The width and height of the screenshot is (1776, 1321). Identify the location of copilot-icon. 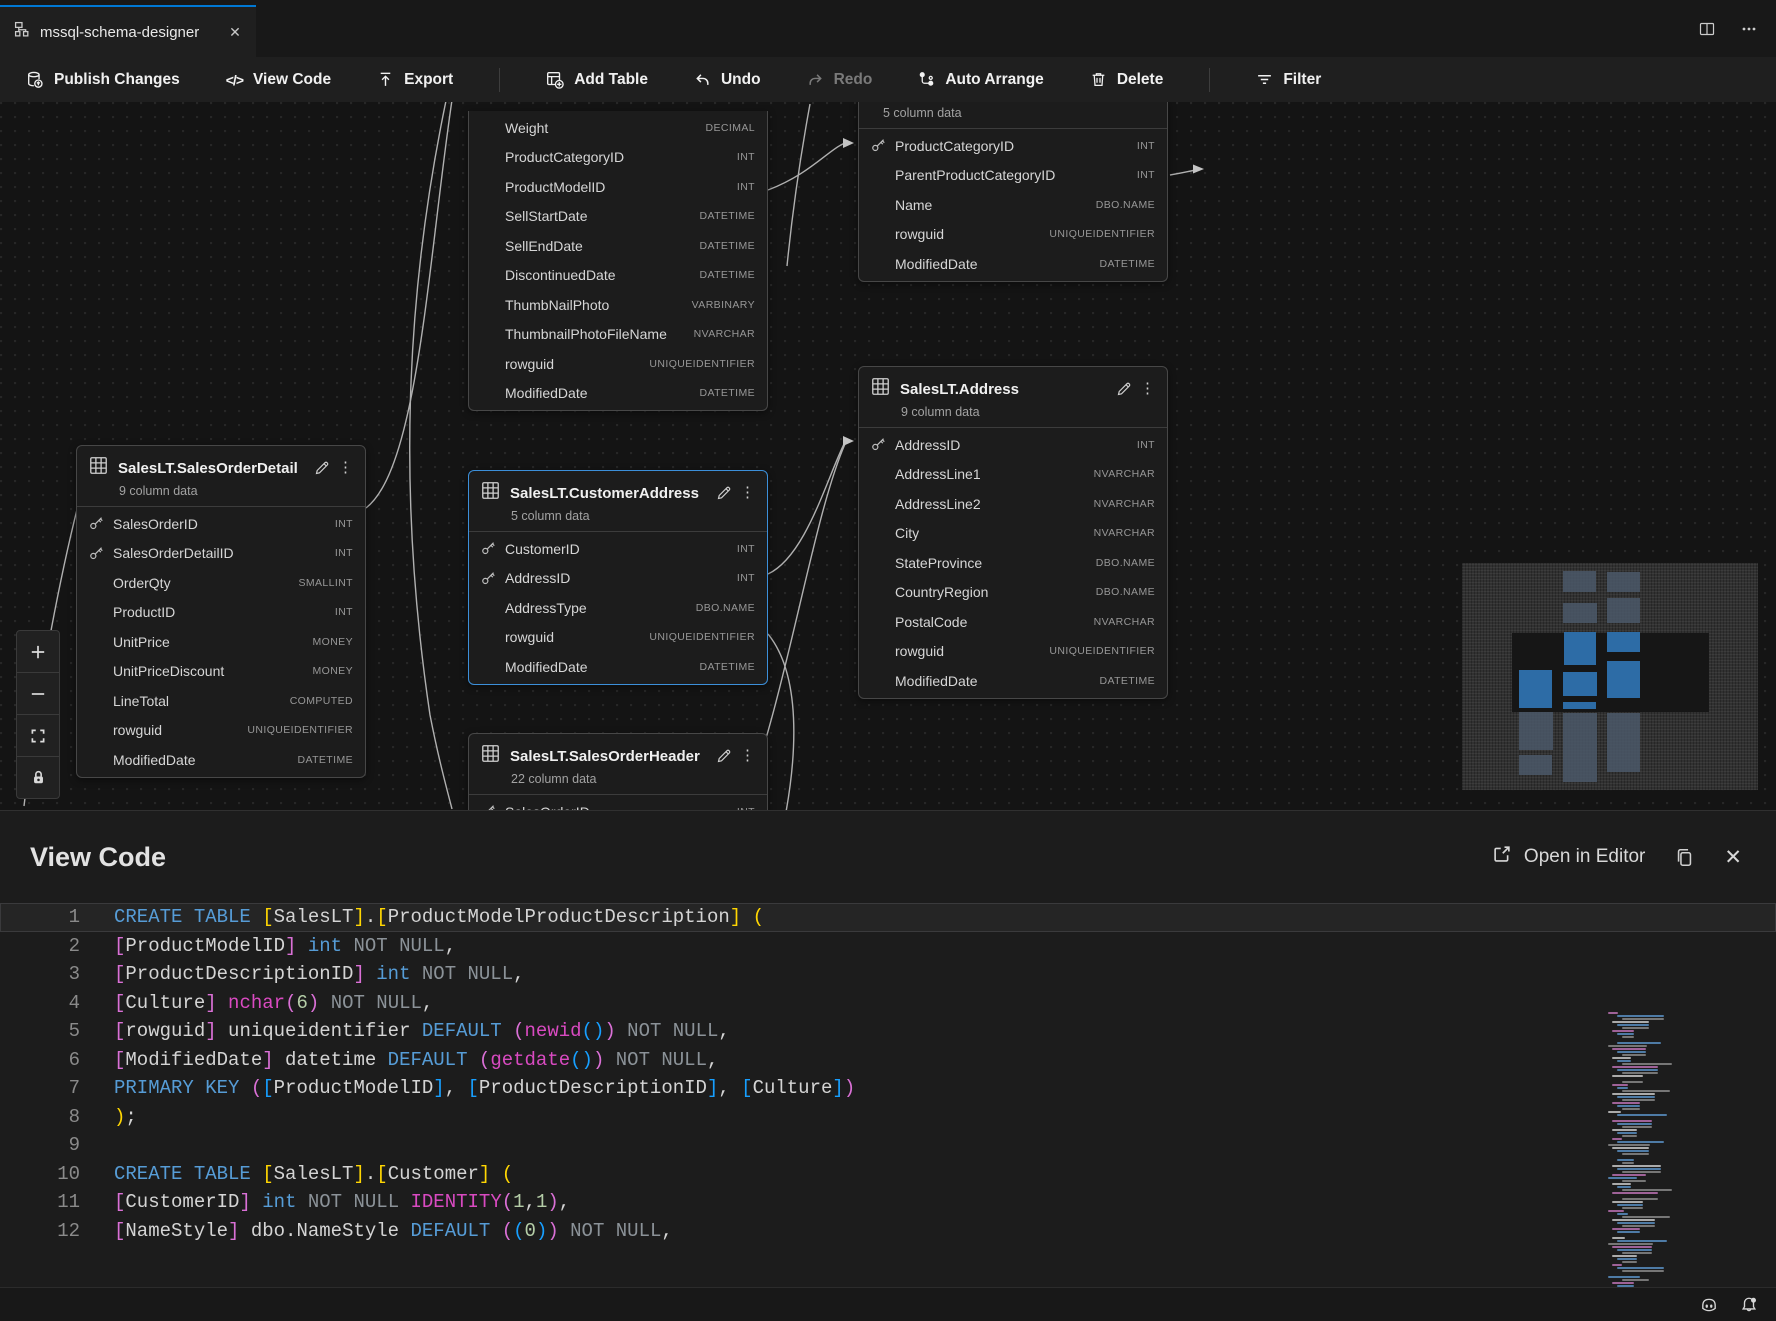
(1709, 1305).